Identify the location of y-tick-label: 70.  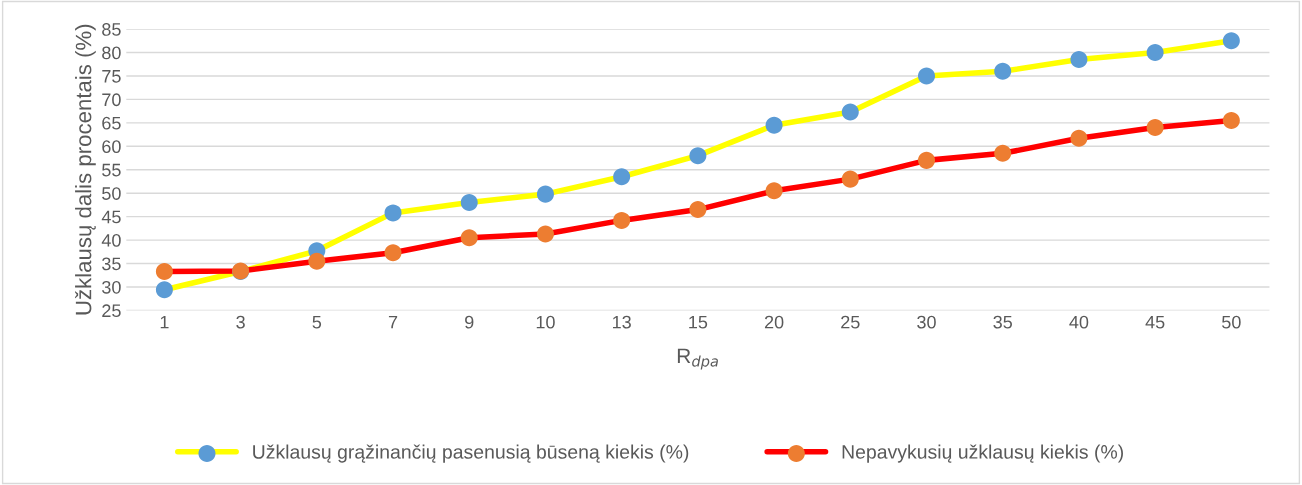
(111, 100).